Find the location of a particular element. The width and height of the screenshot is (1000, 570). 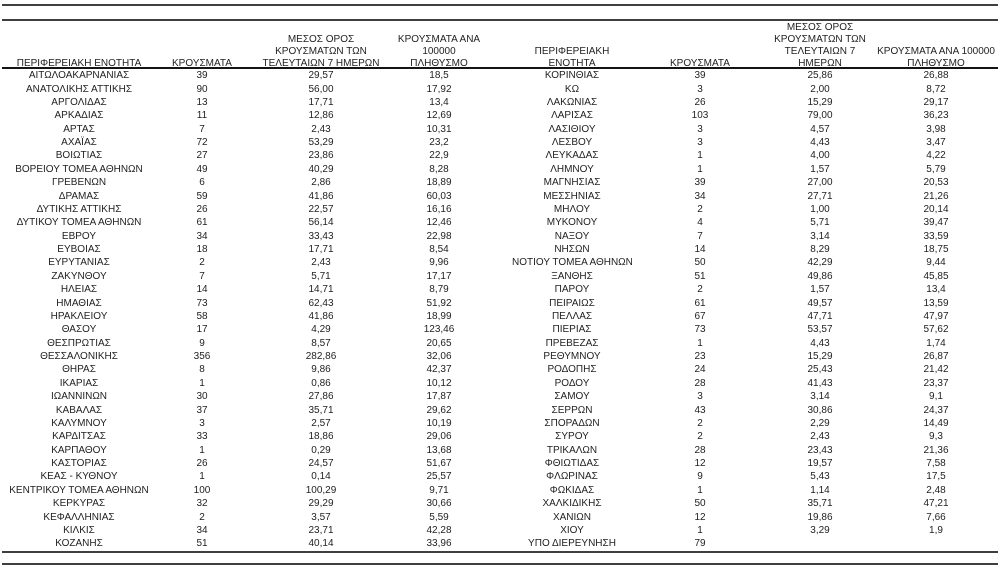

region-cell: ΘΕΣΣΑΛΟΝΙΚΗΣ is located at coordinates (79, 357).